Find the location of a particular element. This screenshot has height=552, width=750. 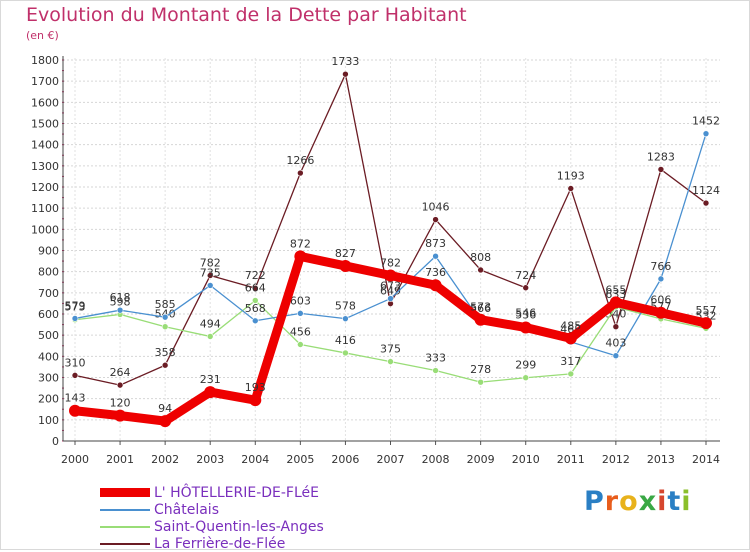

data-label-chatelais: 1452 is located at coordinates (706, 121).